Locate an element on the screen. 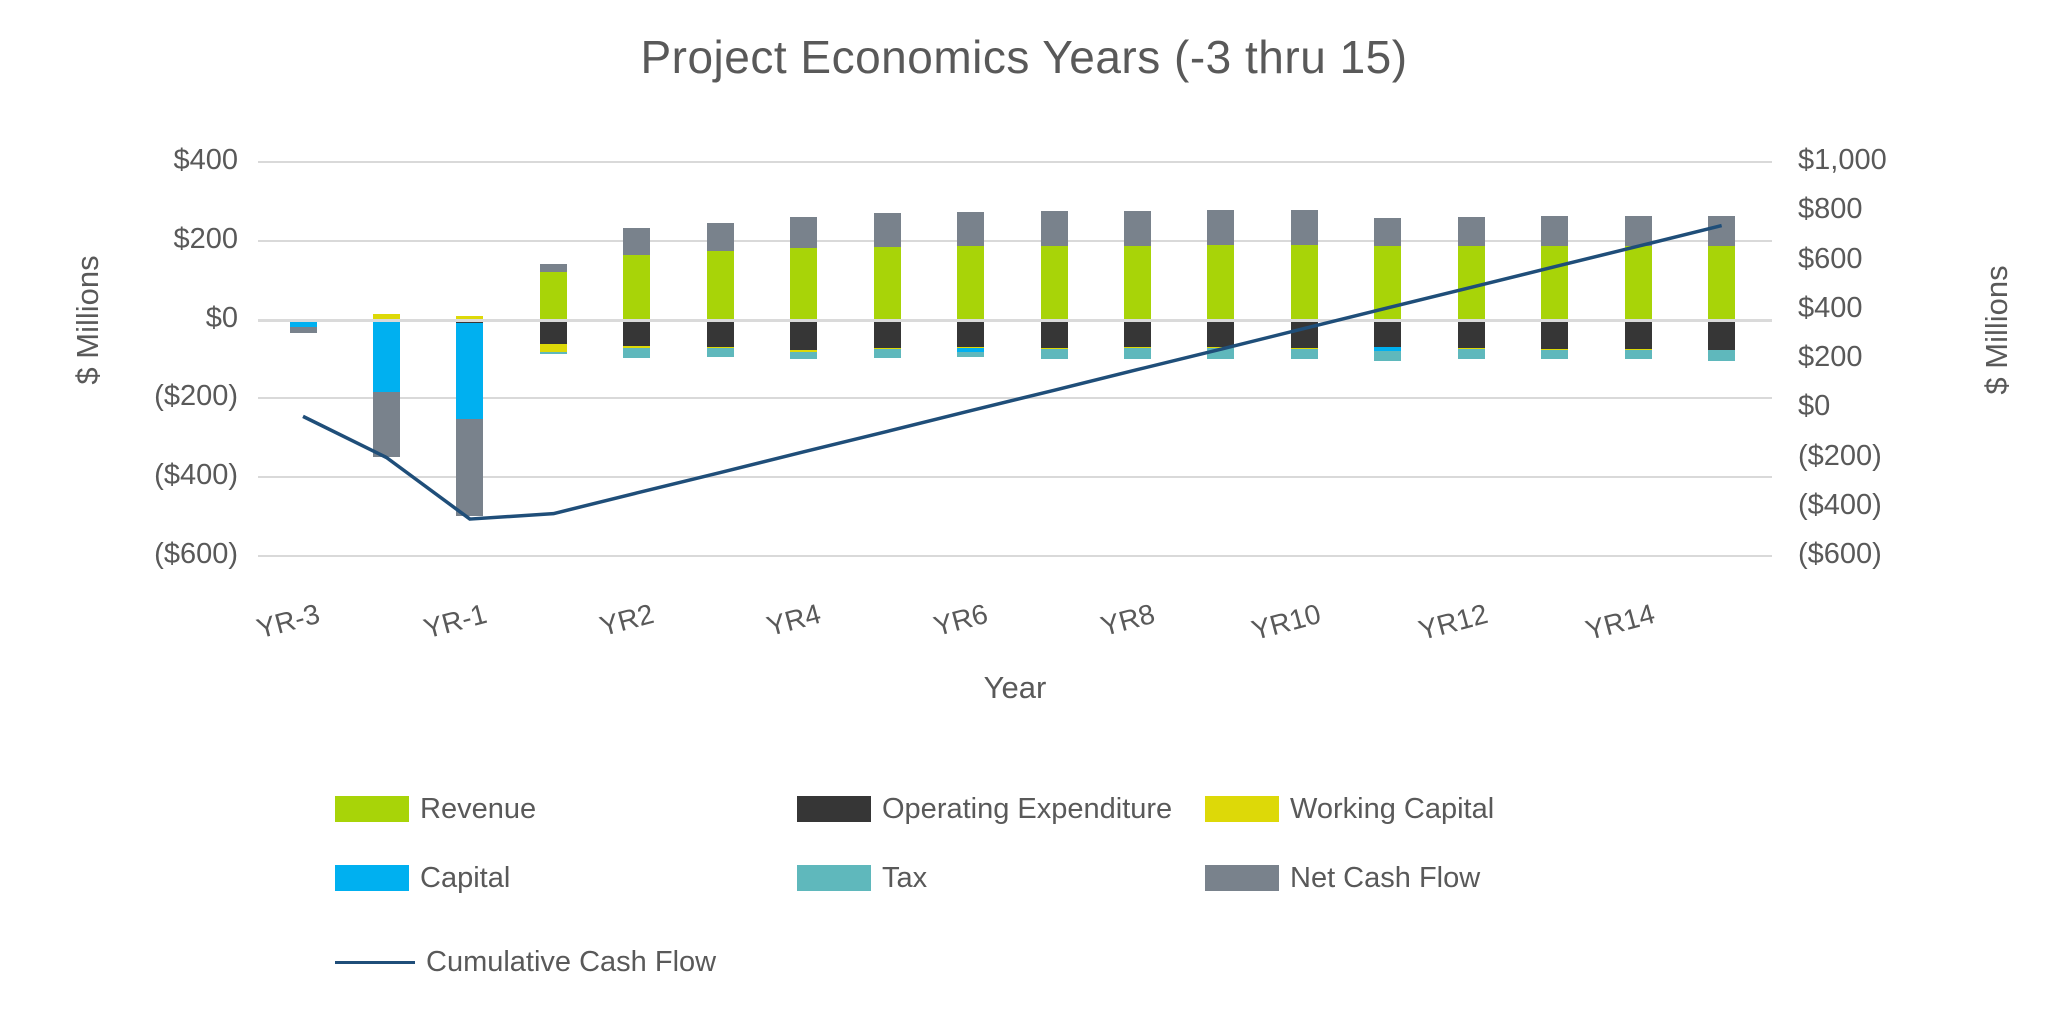  right-axis-title: $ Millions is located at coordinates (1996, 330).